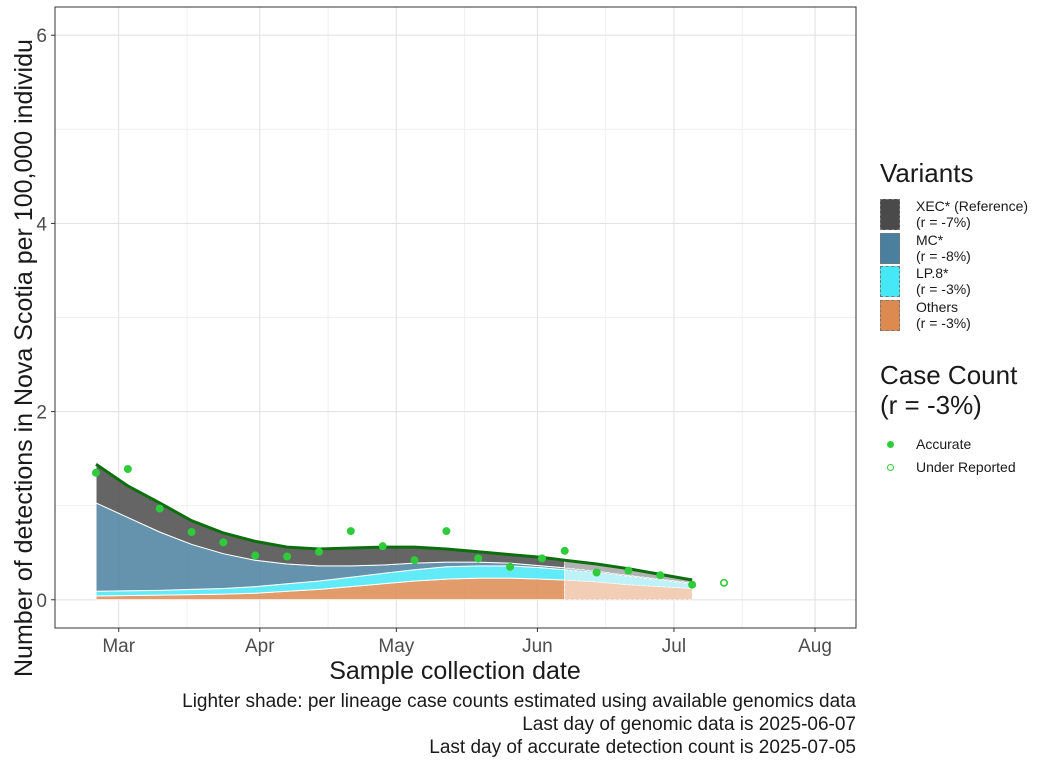 The width and height of the screenshot is (1056, 768). Describe the element at coordinates (890, 281) in the screenshot. I see `legend-swatch-lp8` at that location.